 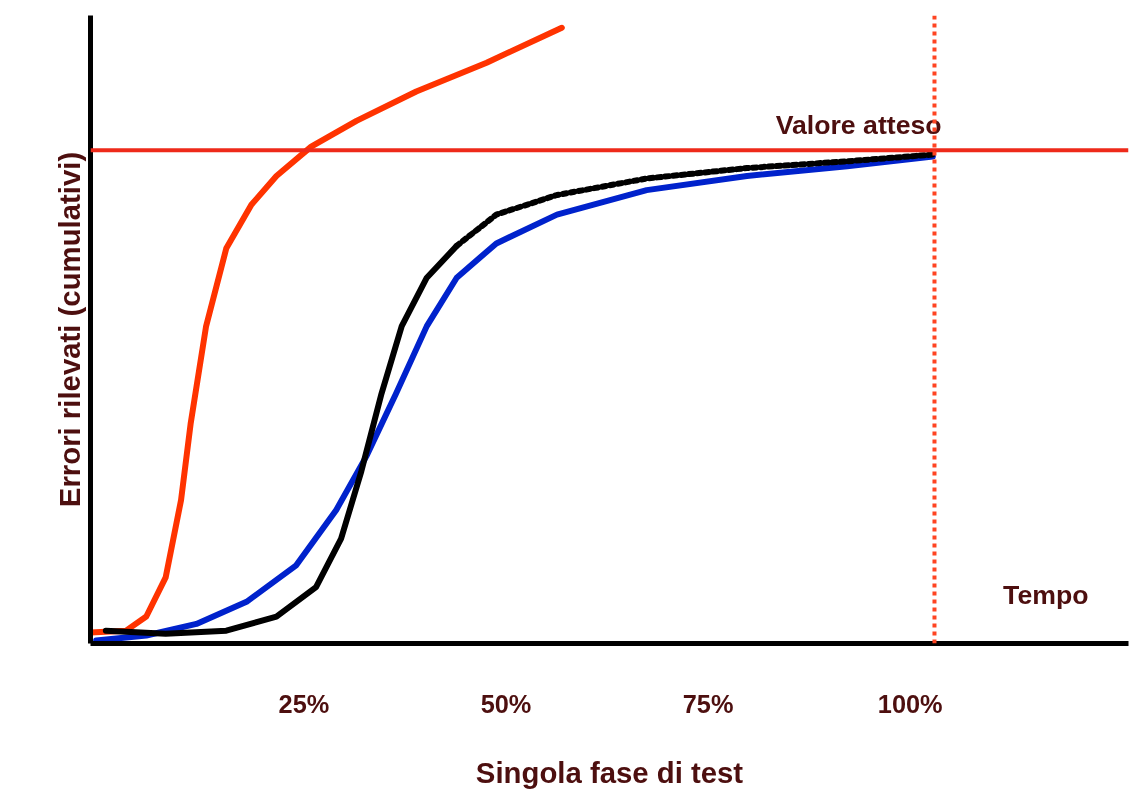 What do you see at coordinates (1046, 595) in the screenshot?
I see `annotation: Tempo` at bounding box center [1046, 595].